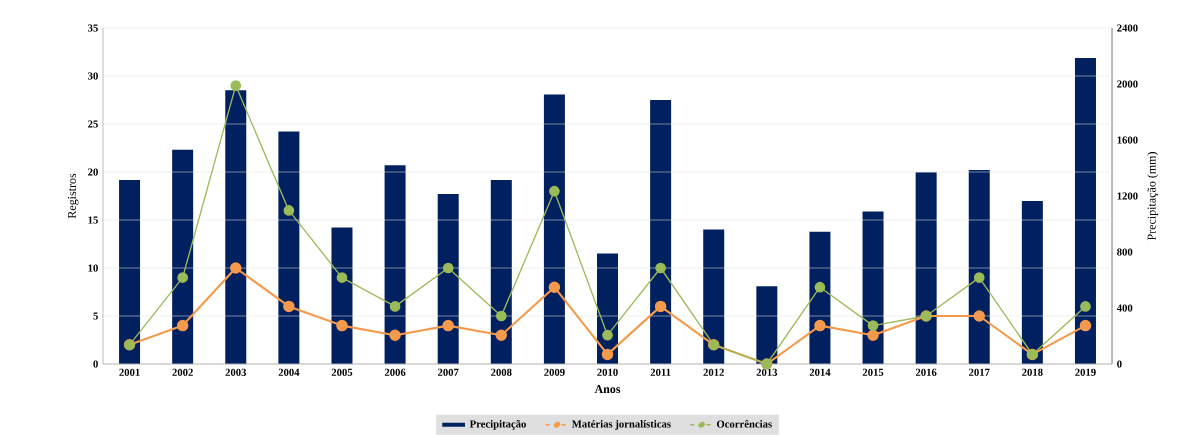 This screenshot has width=1198, height=435. Describe the element at coordinates (979, 372) in the screenshot. I see `x-tick-label: 2017` at that location.